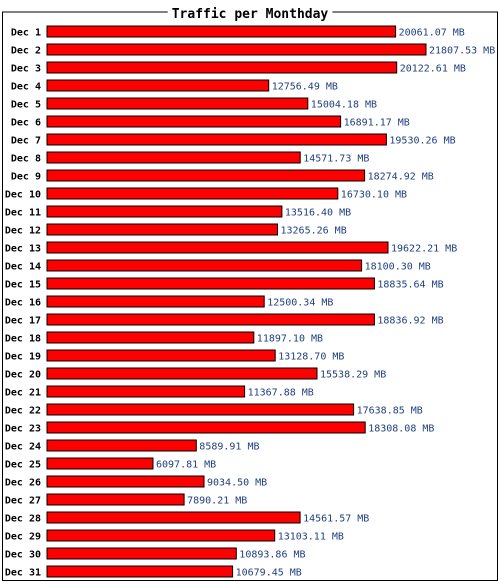  Describe the element at coordinates (23, 339) in the screenshot. I see `category-label: Dec 18` at that location.